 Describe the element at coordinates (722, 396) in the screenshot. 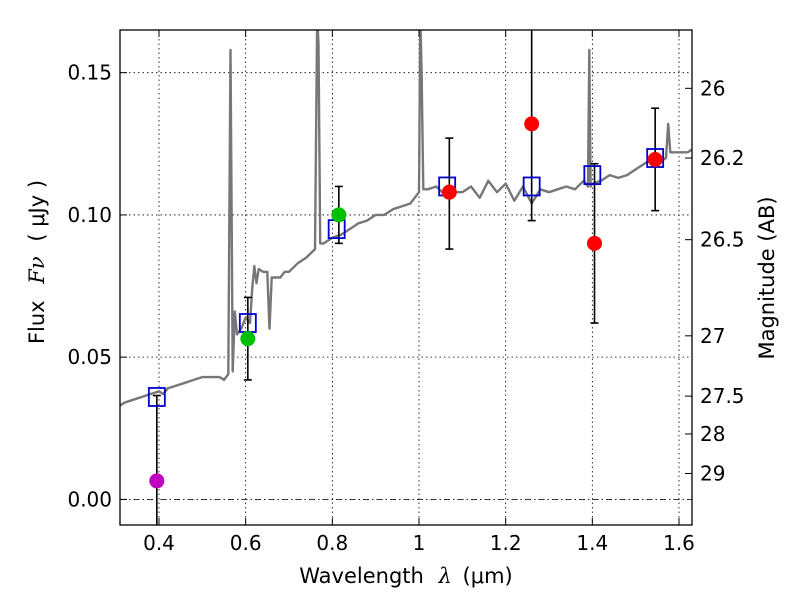

I see `mag-tick-label: 27.5` at that location.